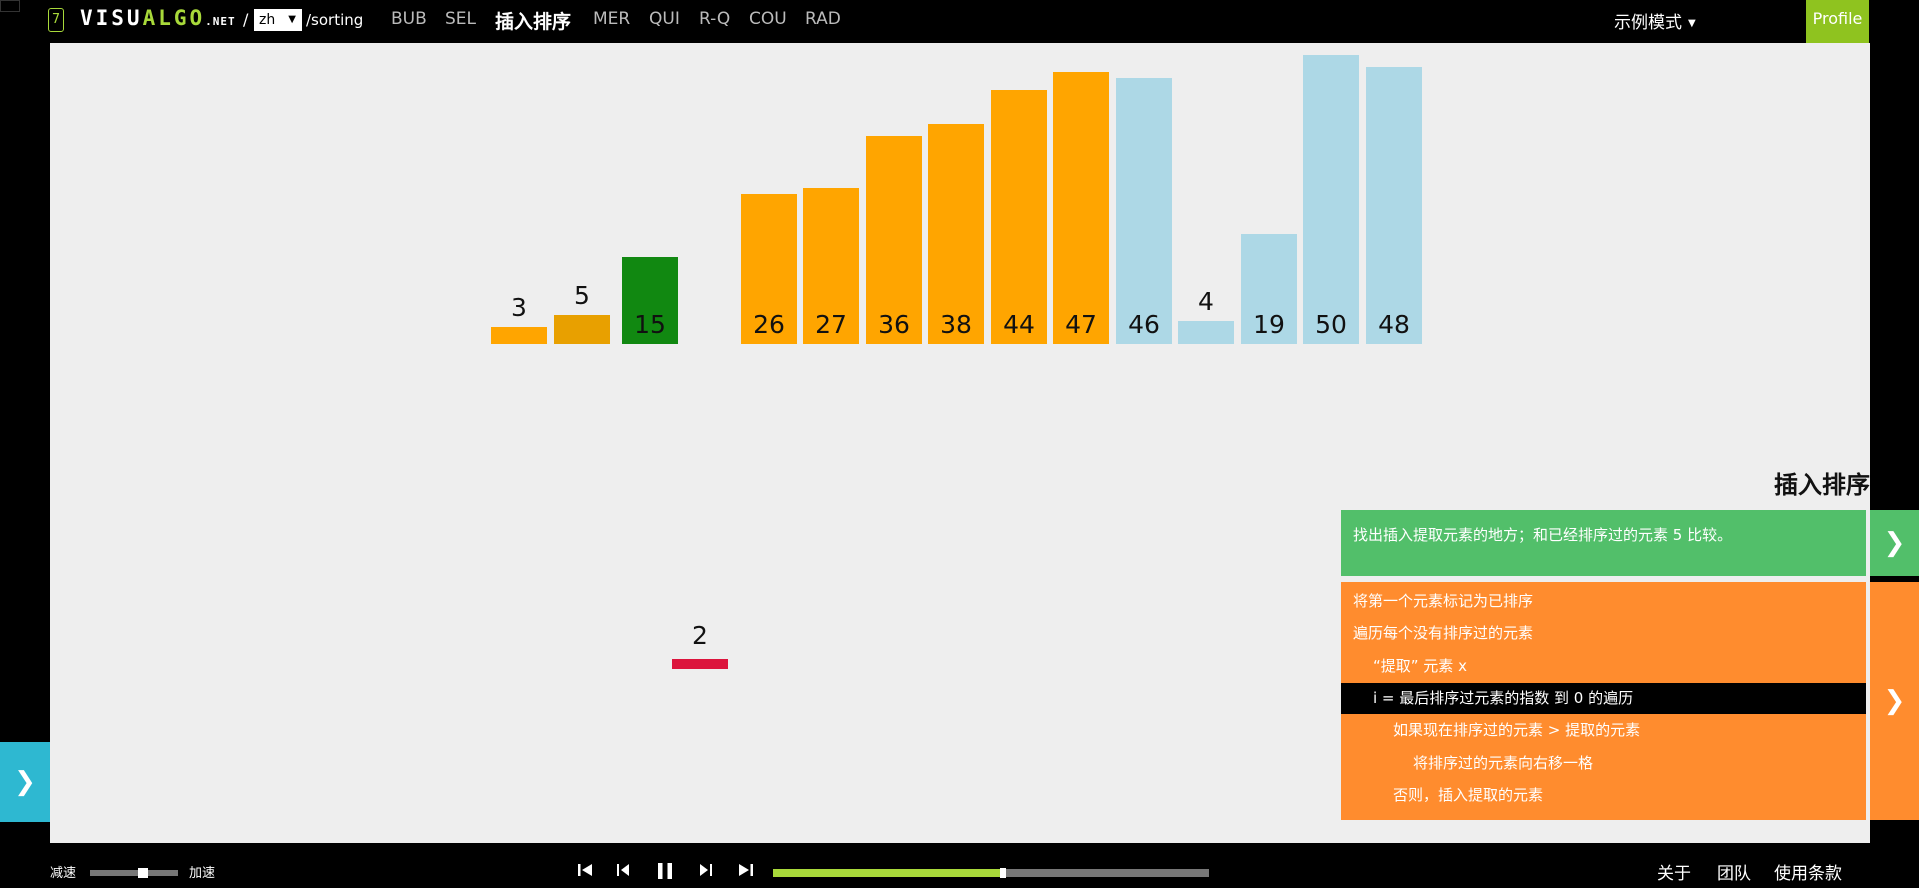 The height and width of the screenshot is (888, 1919). Describe the element at coordinates (769, 324) in the screenshot. I see `array-bar-value: 26` at that location.